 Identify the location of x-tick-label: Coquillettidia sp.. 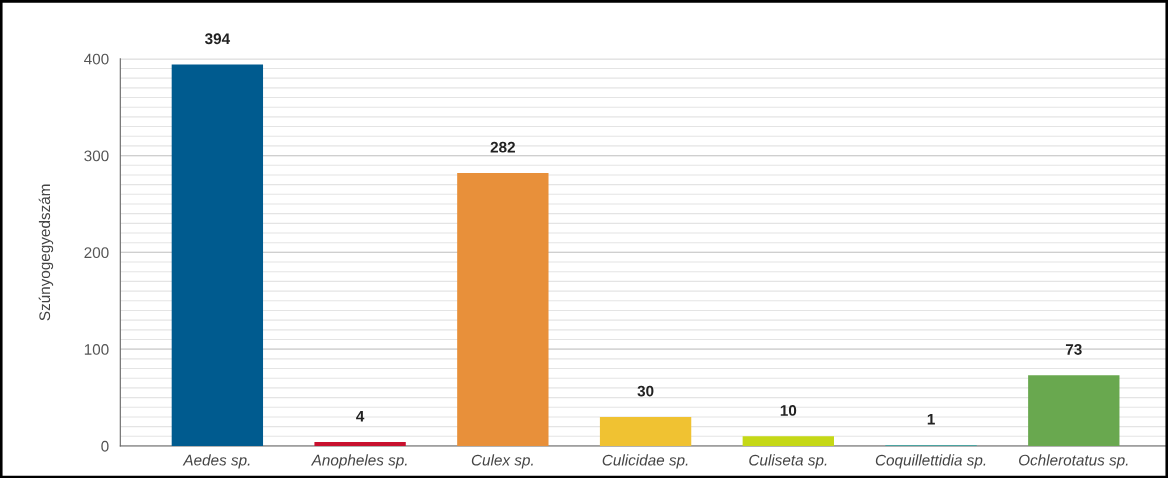
(930, 461).